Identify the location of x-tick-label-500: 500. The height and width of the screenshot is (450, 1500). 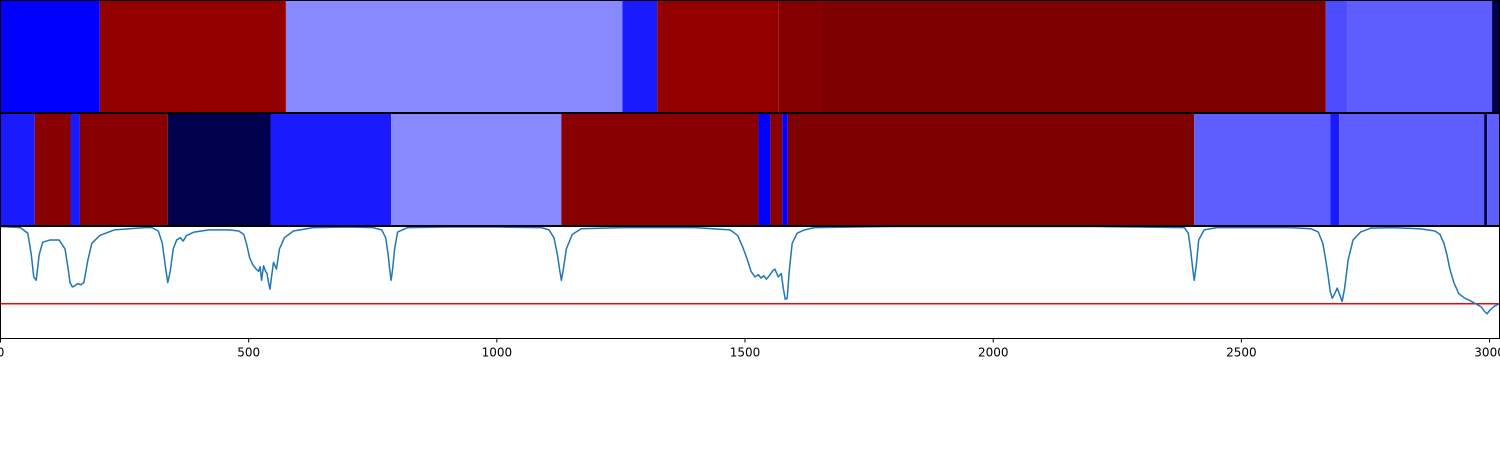
(248, 353).